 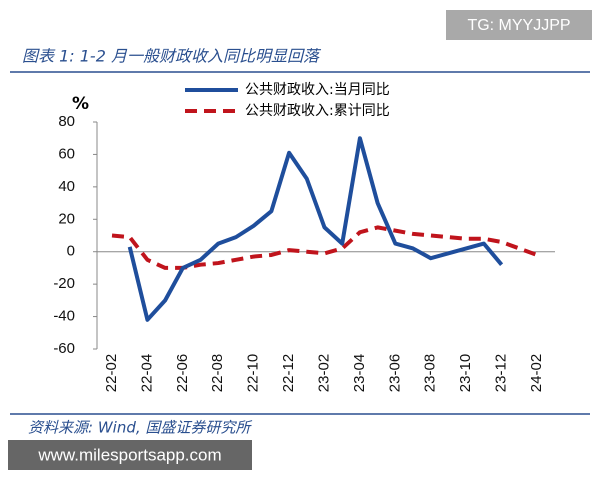 I want to click on x-tick-label: 23-08, so click(x=430, y=373).